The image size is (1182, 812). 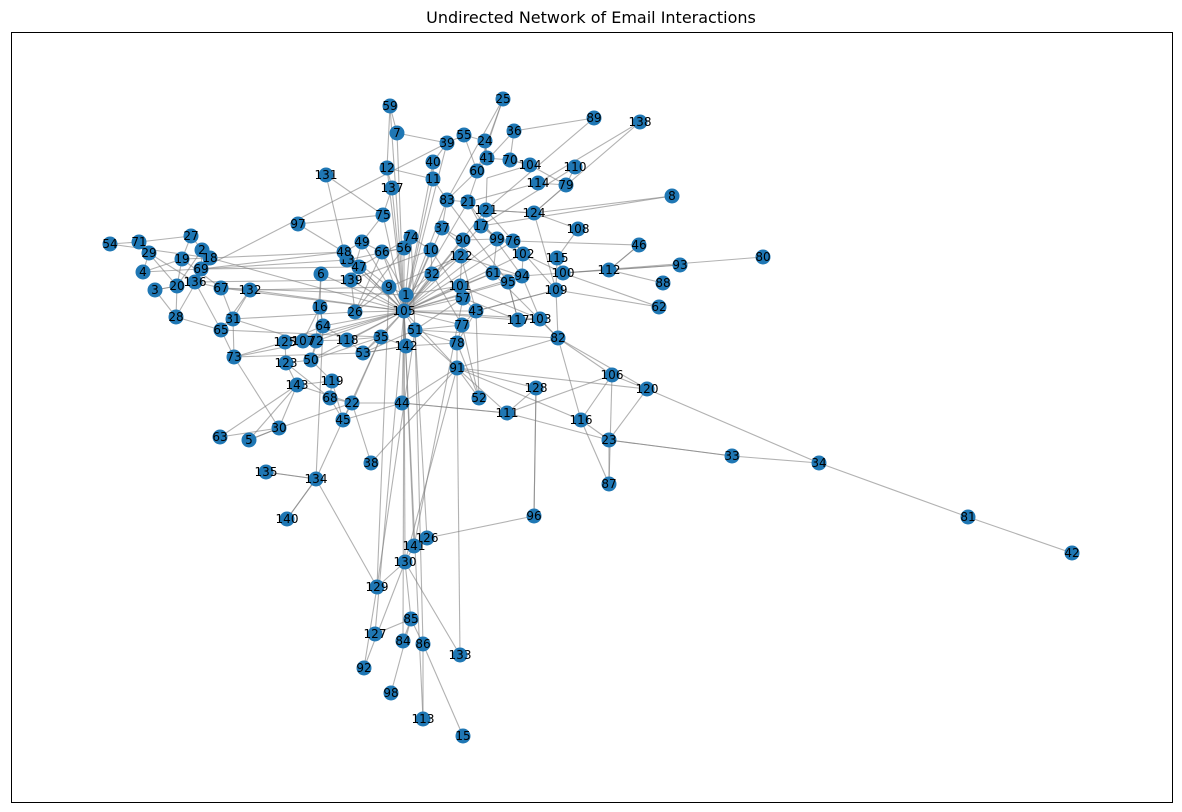 I want to click on node-125: 125, so click(x=285, y=342).